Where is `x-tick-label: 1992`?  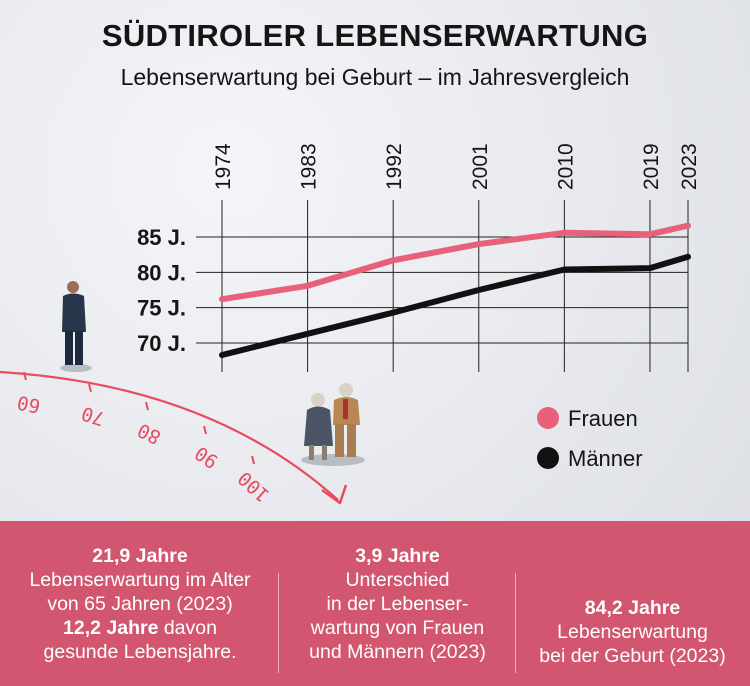
x-tick-label: 1992 is located at coordinates (394, 166).